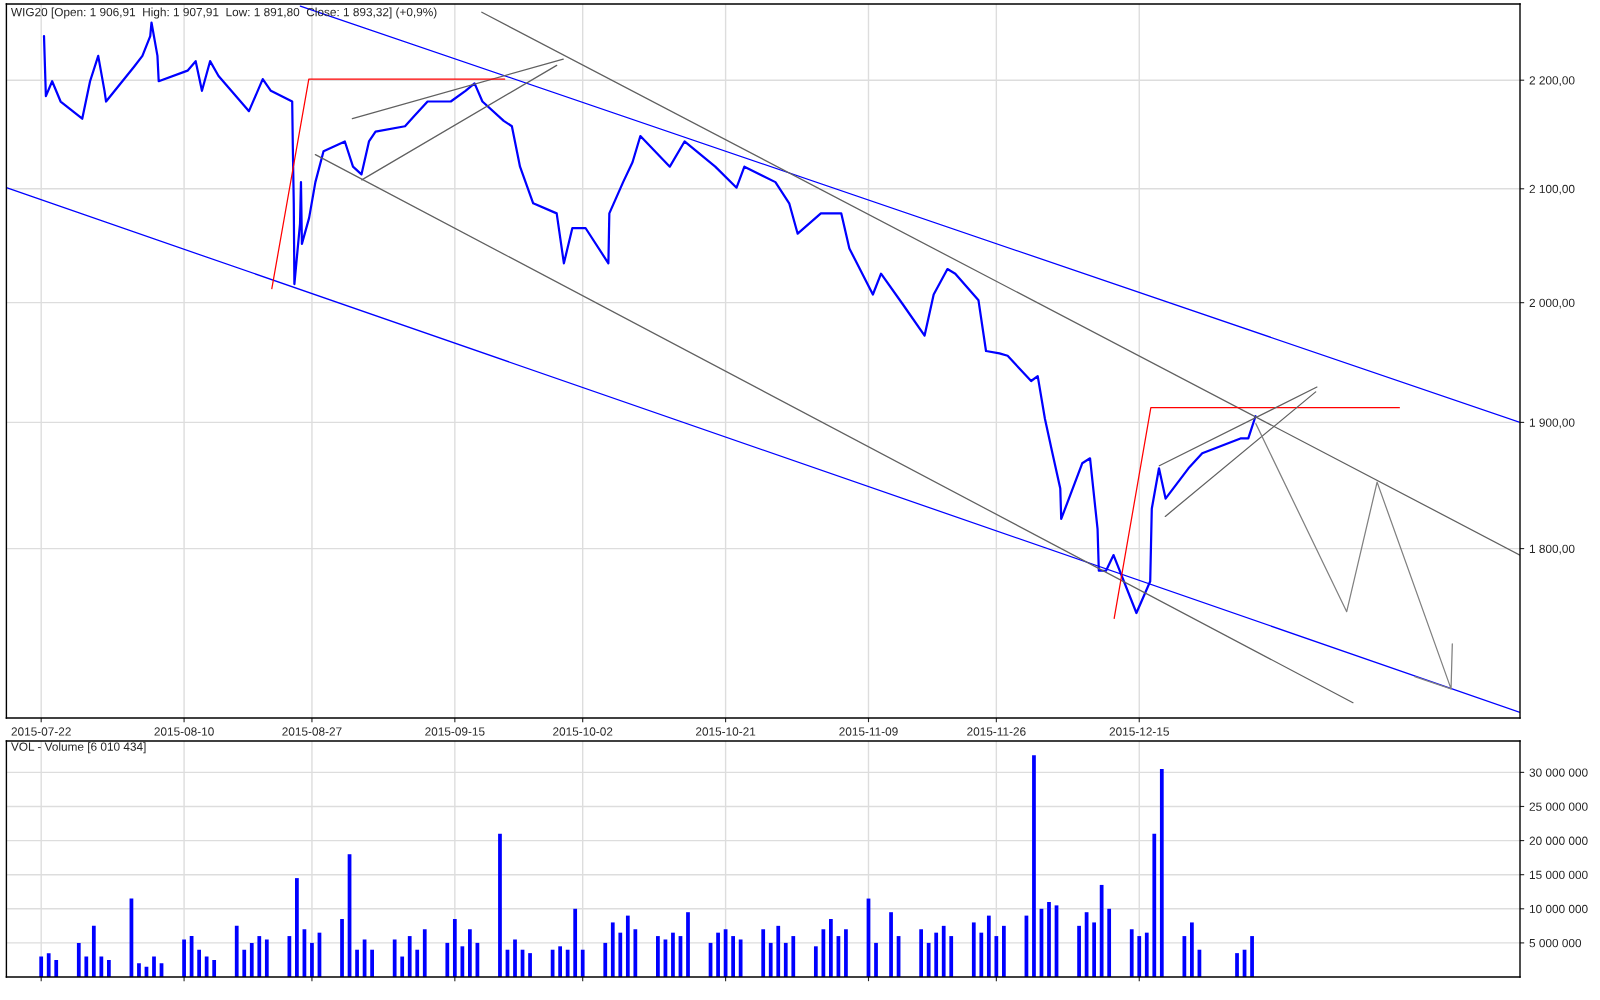 This screenshot has width=1600, height=1000. I want to click on y-tick-label: 1 900,00, so click(1552, 423).